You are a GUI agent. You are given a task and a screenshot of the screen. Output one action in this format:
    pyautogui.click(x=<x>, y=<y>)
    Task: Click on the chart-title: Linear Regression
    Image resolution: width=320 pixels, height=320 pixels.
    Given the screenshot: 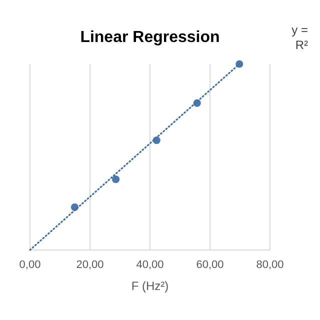 What is the action you would take?
    pyautogui.click(x=150, y=37)
    